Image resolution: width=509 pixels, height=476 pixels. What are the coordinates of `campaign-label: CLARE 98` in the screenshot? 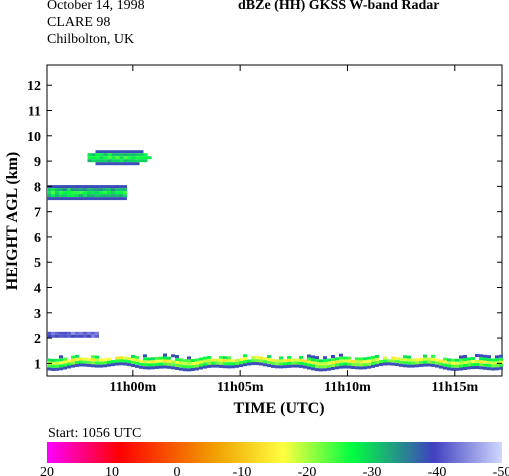 It's located at (79, 22).